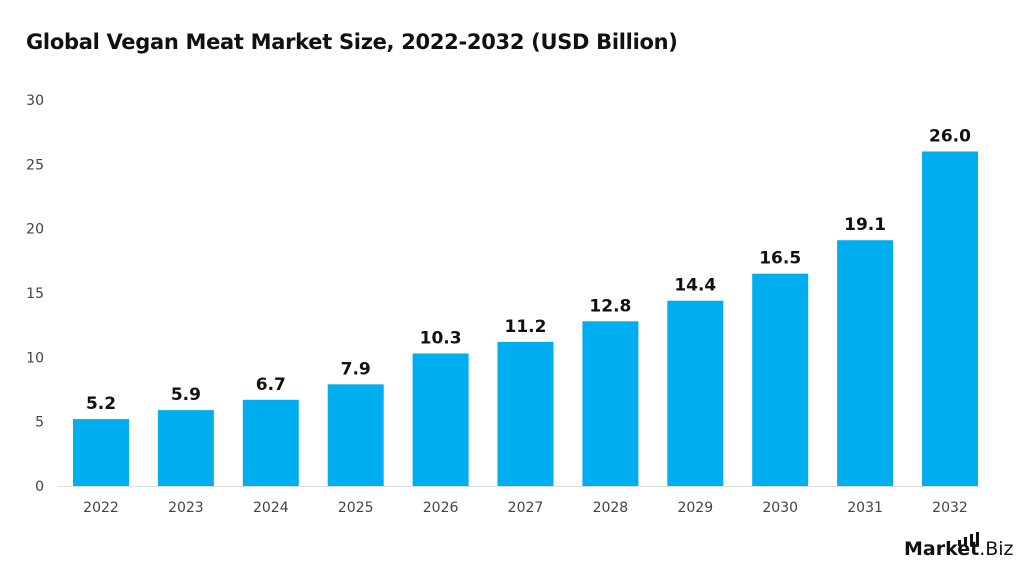  Describe the element at coordinates (271, 385) in the screenshot. I see `data-label: 6.7` at that location.